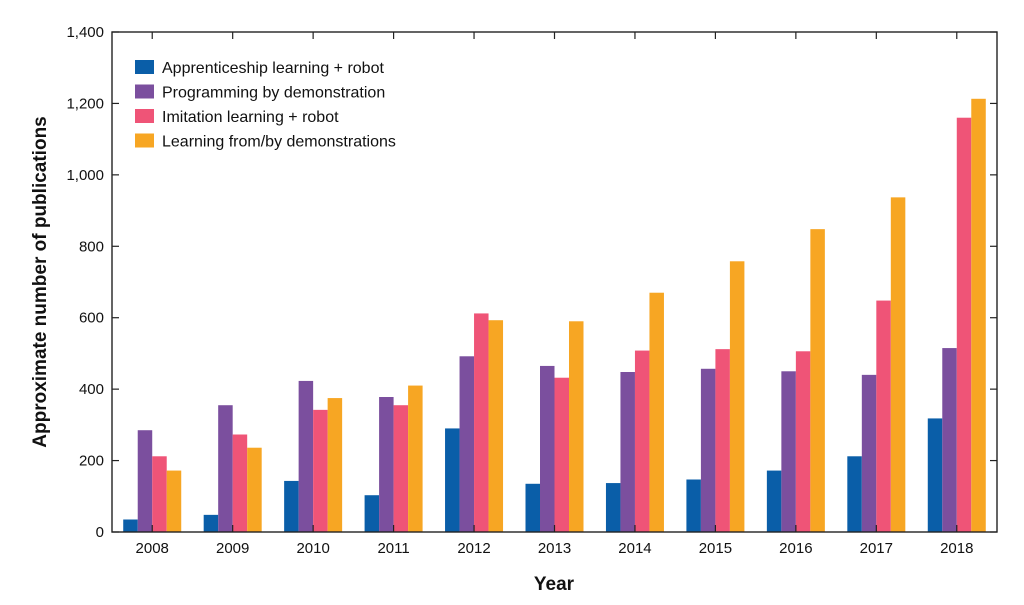 This screenshot has width=1024, height=605. I want to click on bar-programming-by-demonstration-2014, so click(627, 452).